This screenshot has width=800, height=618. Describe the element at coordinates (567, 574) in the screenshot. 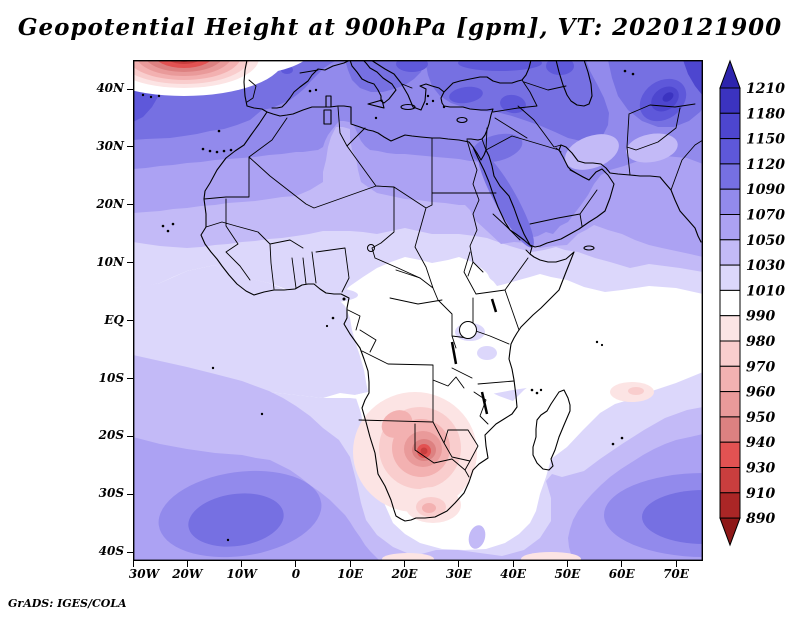

I see `x-axis-tick-label: 50E` at that location.